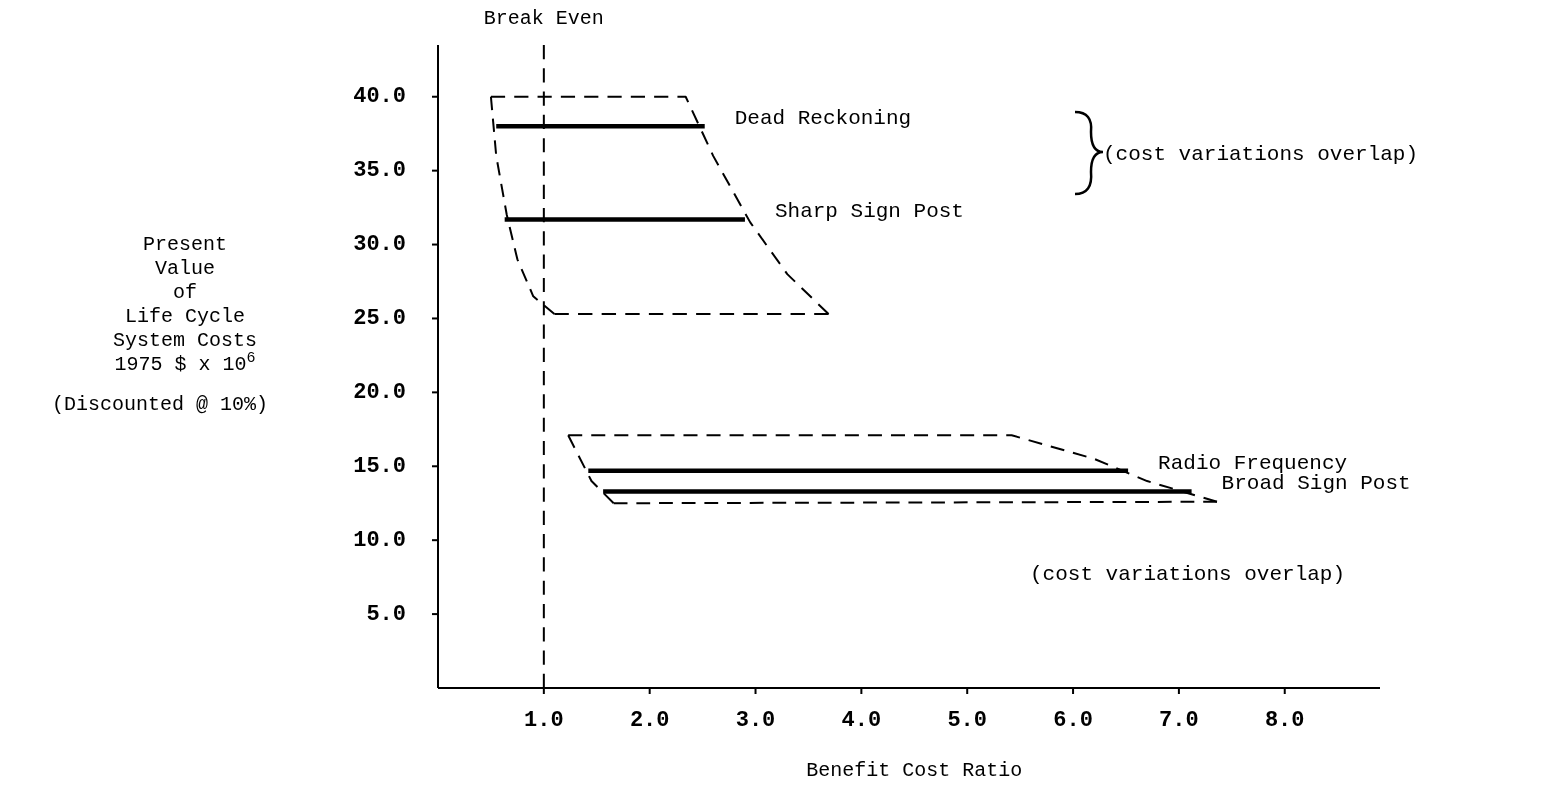 The width and height of the screenshot is (1555, 786). I want to click on series-label: Sharp Sign Post, so click(869, 212).